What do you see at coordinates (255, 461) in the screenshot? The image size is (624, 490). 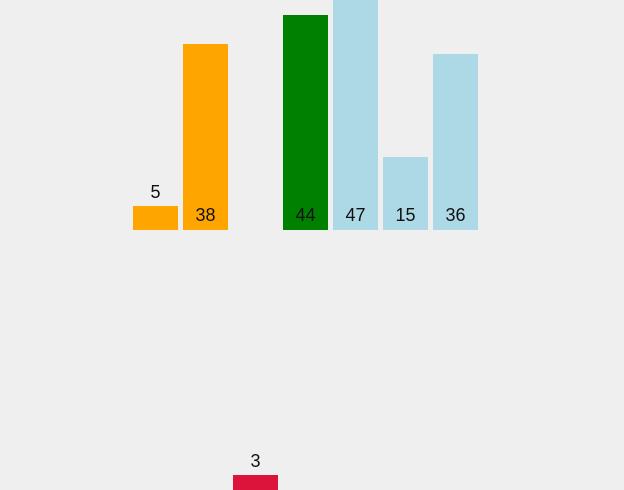 I see `held-bar-value-label: 3` at bounding box center [255, 461].